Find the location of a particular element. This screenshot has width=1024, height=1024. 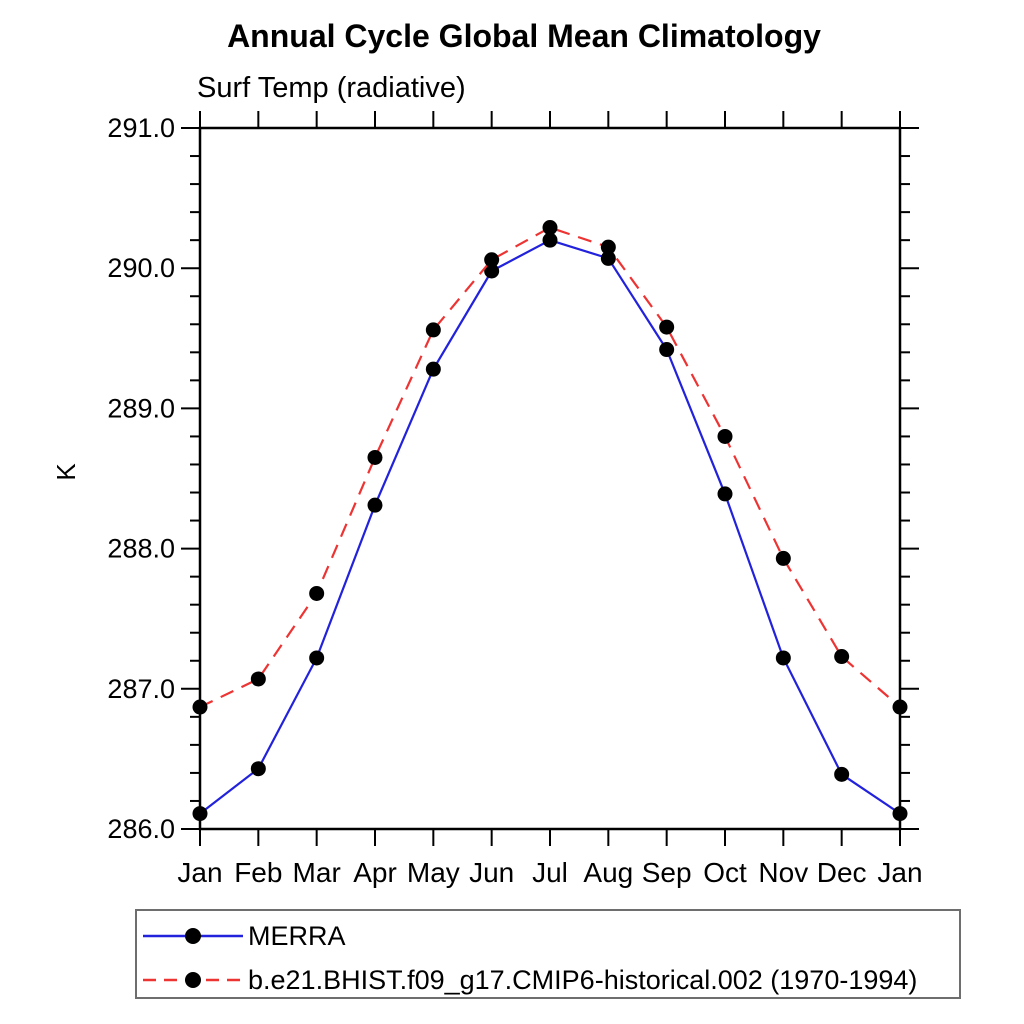

y-tick-label: 288.0 is located at coordinates (141, 549).